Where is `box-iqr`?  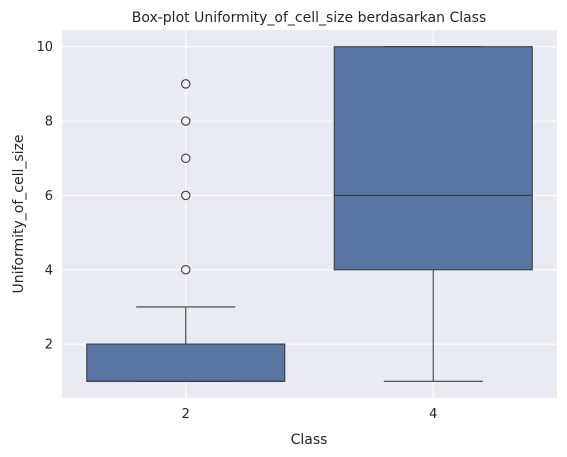
box-iqr is located at coordinates (186, 362).